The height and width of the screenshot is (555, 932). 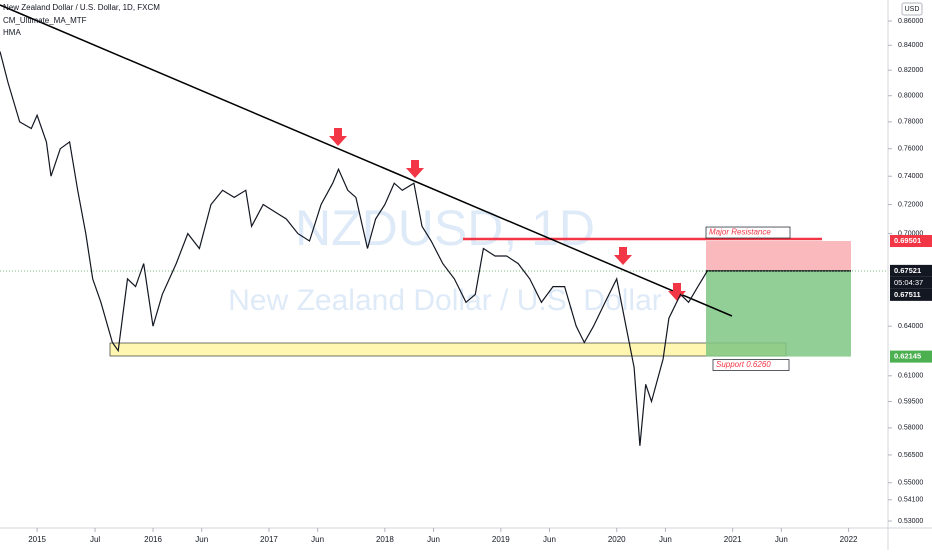 What do you see at coordinates (907, 294) in the screenshot?
I see `price-tag-label: 0.67511` at bounding box center [907, 294].